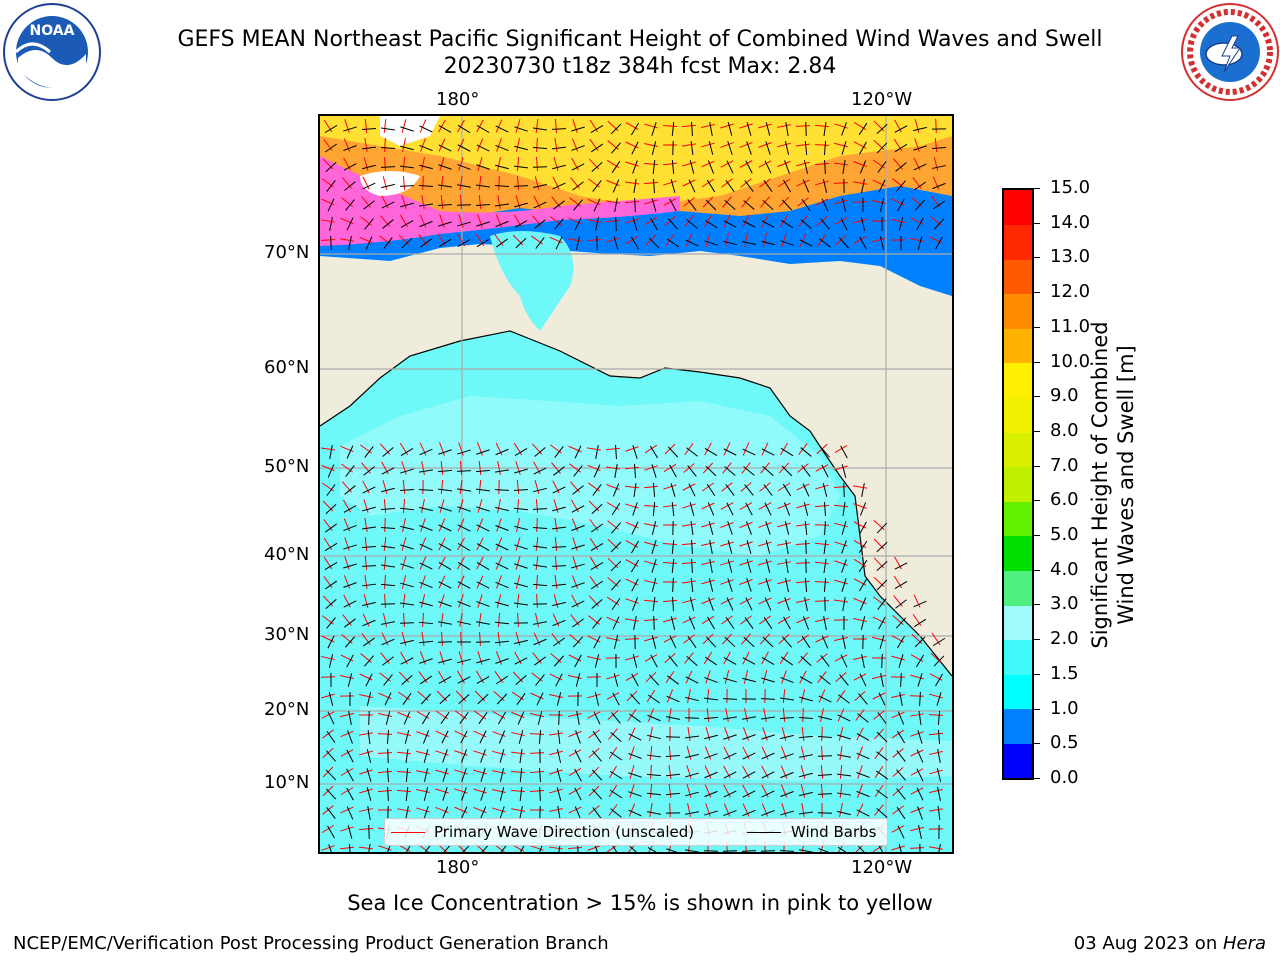 Image resolution: width=1280 pixels, height=960 pixels. What do you see at coordinates (1018, 553) in the screenshot?
I see `colorbar-segment` at bounding box center [1018, 553].